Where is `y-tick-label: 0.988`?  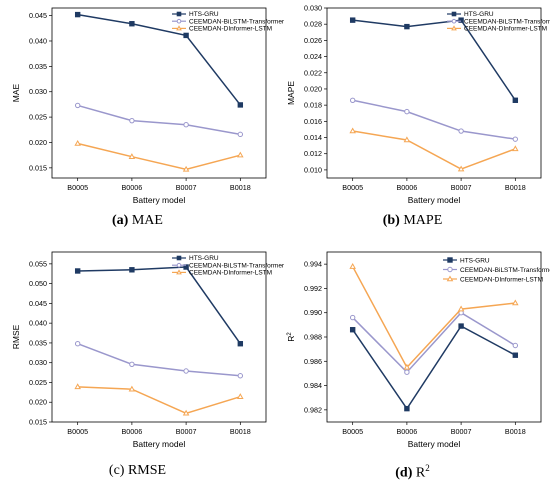 y-tick-label: 0.988 is located at coordinates (313, 337).